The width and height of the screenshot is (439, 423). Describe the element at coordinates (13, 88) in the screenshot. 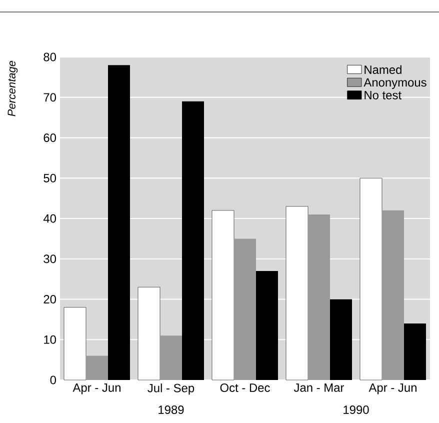

I see `y-axis-title: Percentage` at that location.